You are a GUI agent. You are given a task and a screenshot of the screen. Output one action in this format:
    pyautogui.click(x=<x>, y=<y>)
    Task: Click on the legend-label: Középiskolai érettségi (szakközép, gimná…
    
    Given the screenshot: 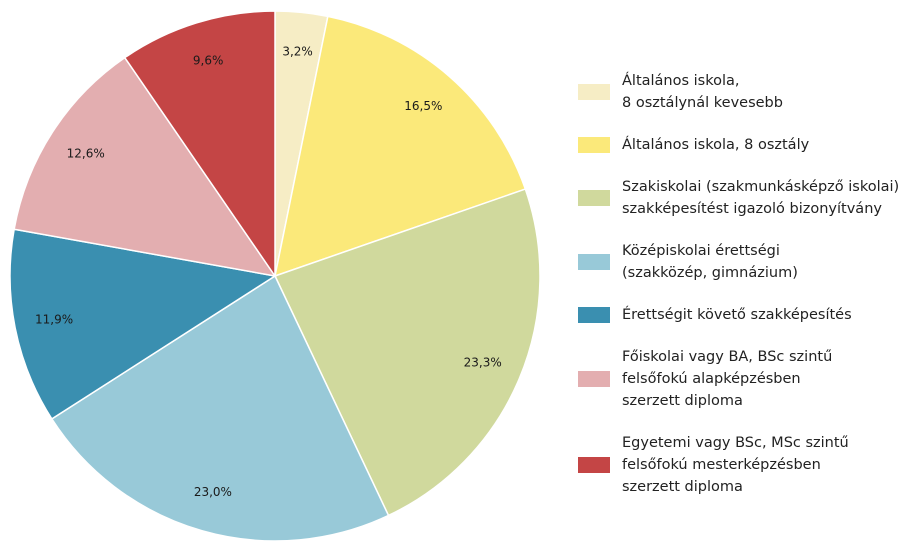 What is the action you would take?
    pyautogui.click(x=710, y=262)
    